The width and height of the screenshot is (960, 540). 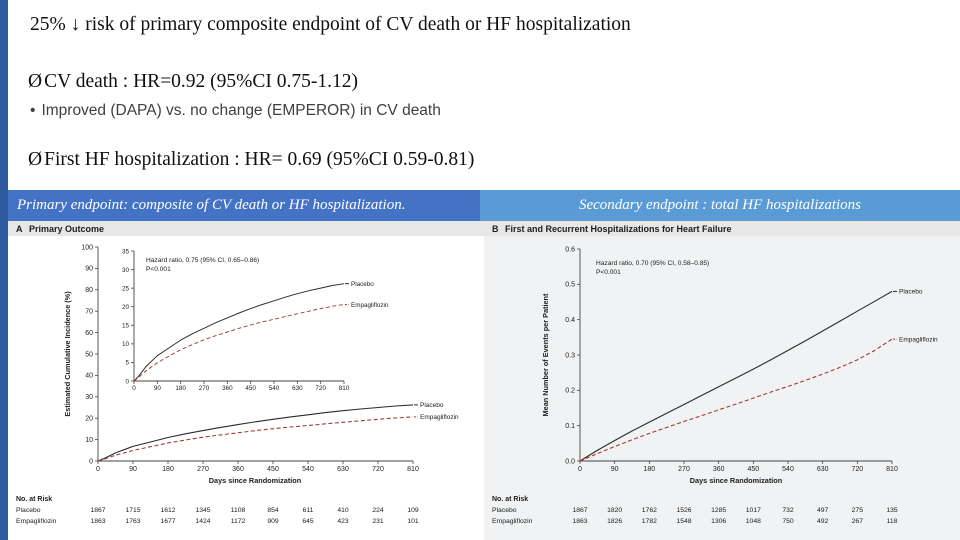 What do you see at coordinates (570, 355) in the screenshot?
I see `svg-text: 0.3` at bounding box center [570, 355].